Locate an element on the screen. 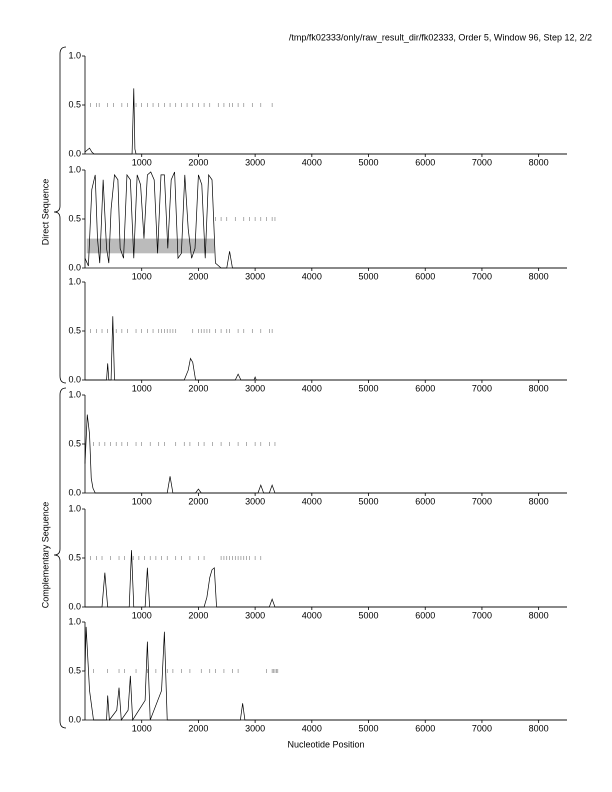 The height and width of the screenshot is (792, 612). group-label: Complementary Sequence is located at coordinates (45, 555).